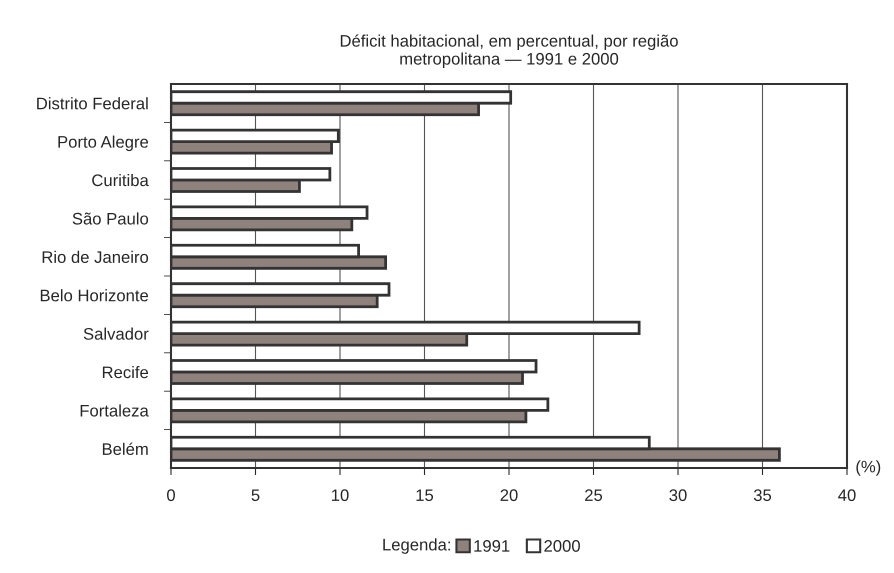 This screenshot has width=894, height=573. What do you see at coordinates (847, 495) in the screenshot?
I see `x-tick-label: 40` at bounding box center [847, 495].